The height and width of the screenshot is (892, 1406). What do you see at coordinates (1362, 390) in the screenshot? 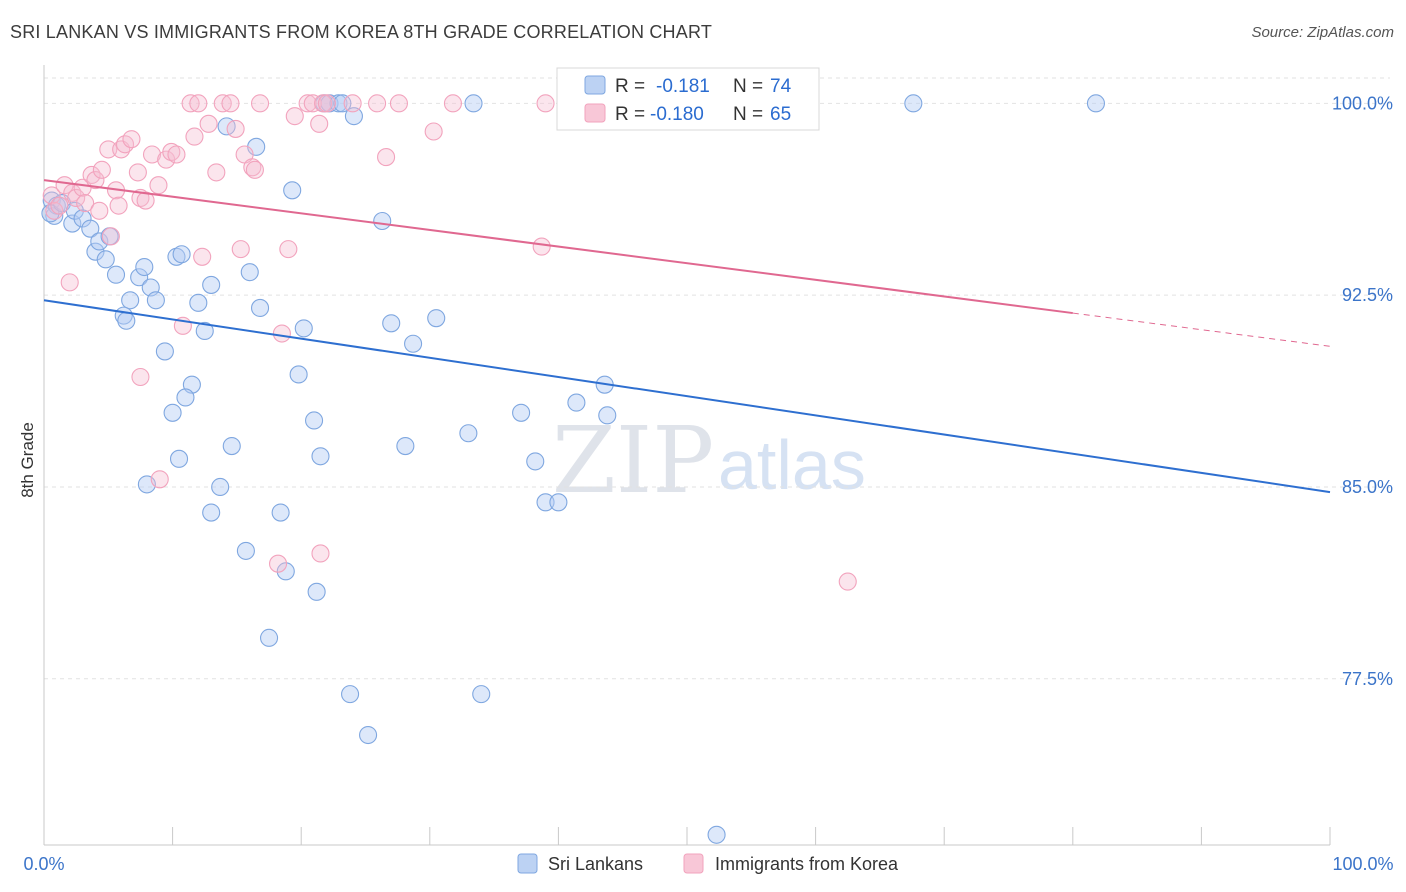
I see `y-tick-labels: 100.0% 92.5% 85.0% 77.5%` at bounding box center [1362, 390].